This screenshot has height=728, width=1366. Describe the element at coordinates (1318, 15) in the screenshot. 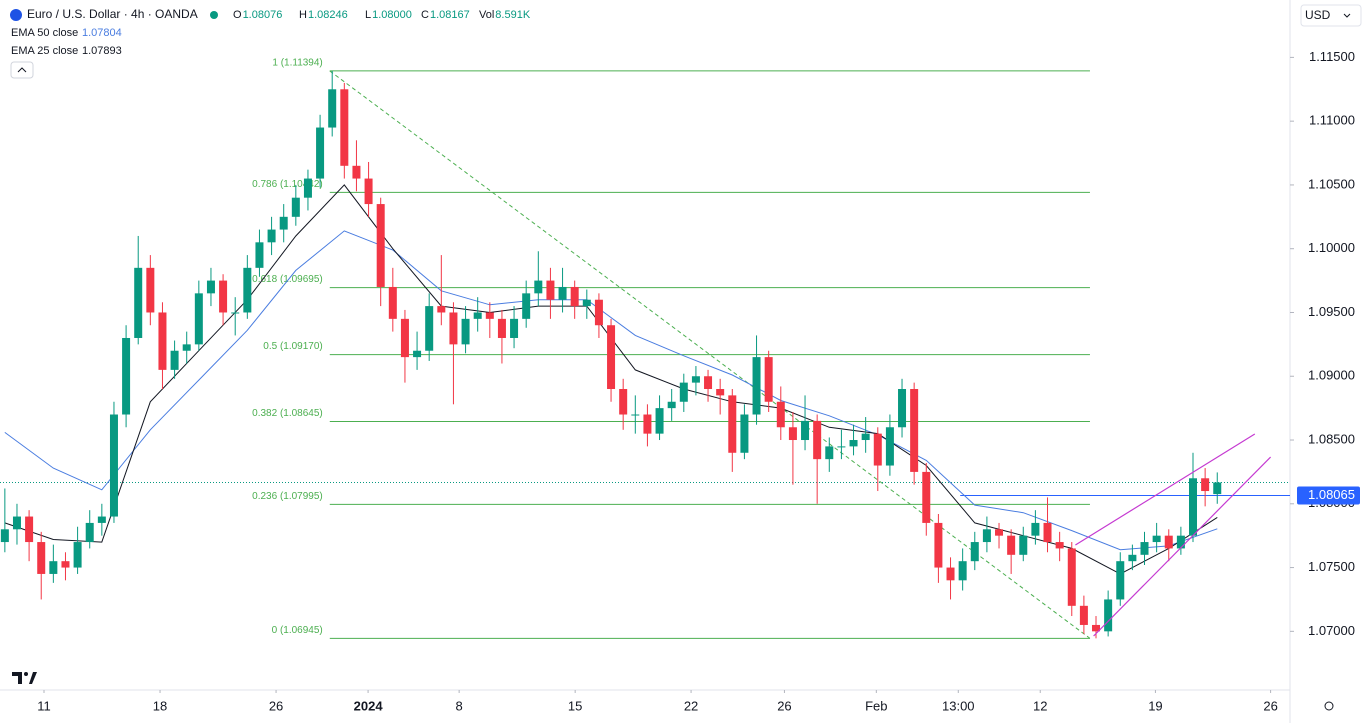

I see `currency-label: USD` at that location.